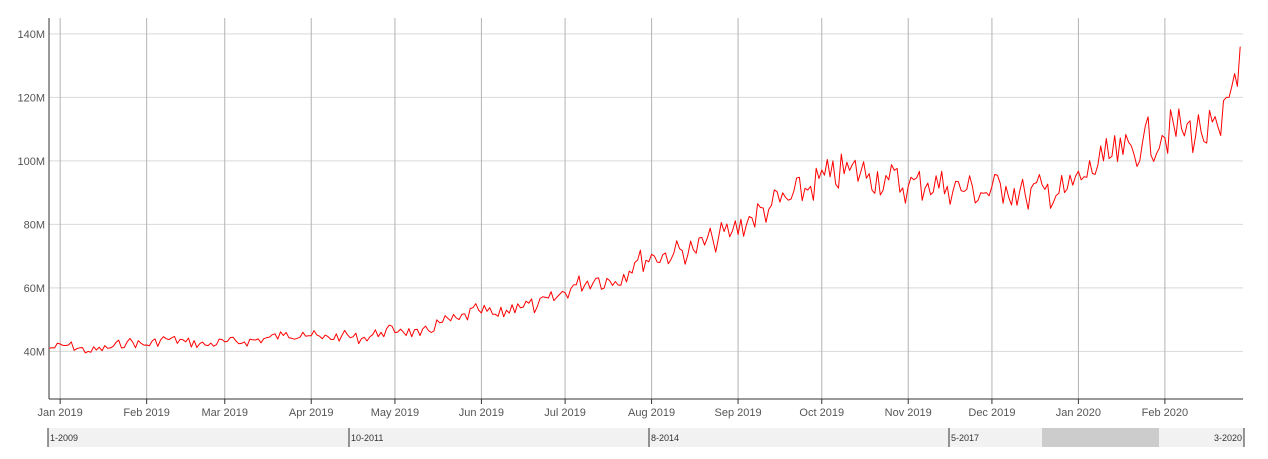  What do you see at coordinates (31, 194) in the screenshot?
I see `y-axis-tick-labels: 40M 60M 80M 100M 120M 140M` at bounding box center [31, 194].